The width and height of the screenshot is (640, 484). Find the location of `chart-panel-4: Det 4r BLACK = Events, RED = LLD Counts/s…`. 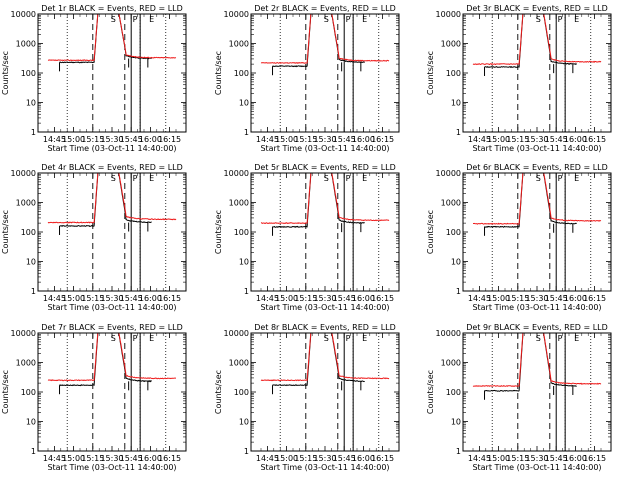

chart-panel-4: Det 4r BLACK = Events, RED = LLD Counts/s… is located at coordinates (94, 237).